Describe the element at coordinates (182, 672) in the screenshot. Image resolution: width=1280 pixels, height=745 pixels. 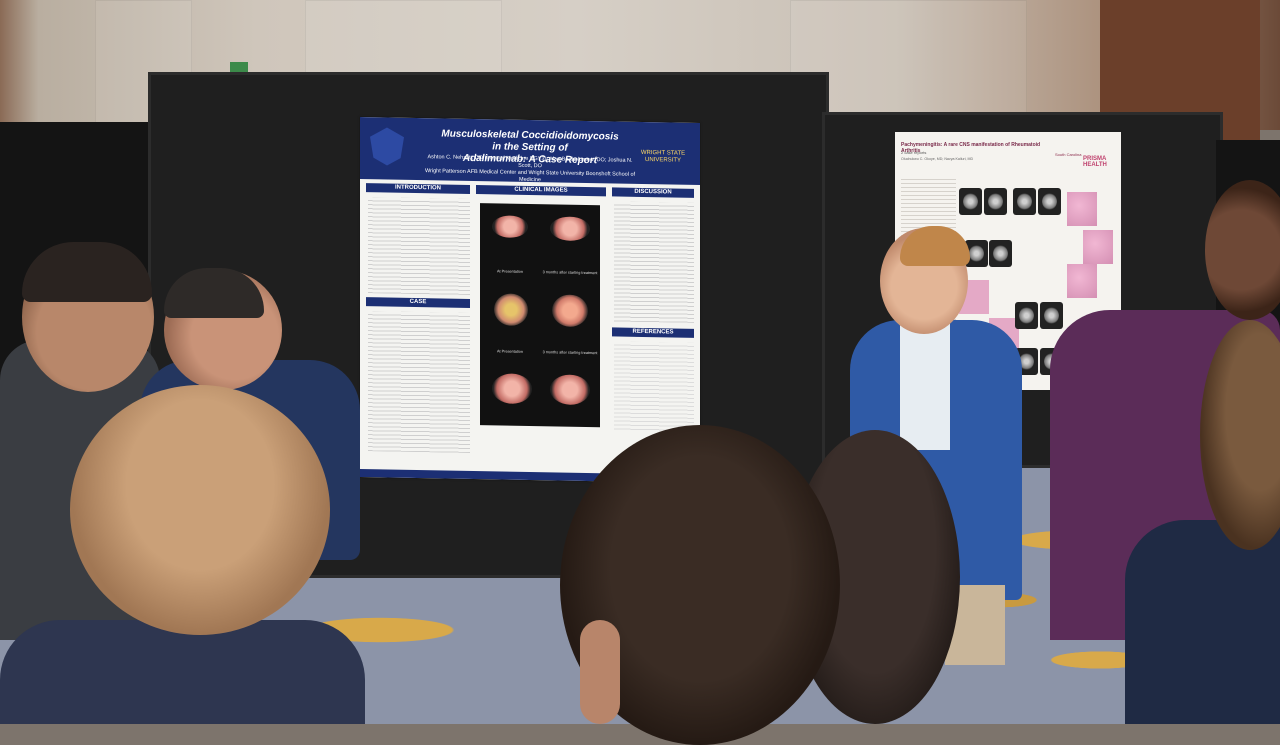
I see `person-woman-shoulders` at that location.